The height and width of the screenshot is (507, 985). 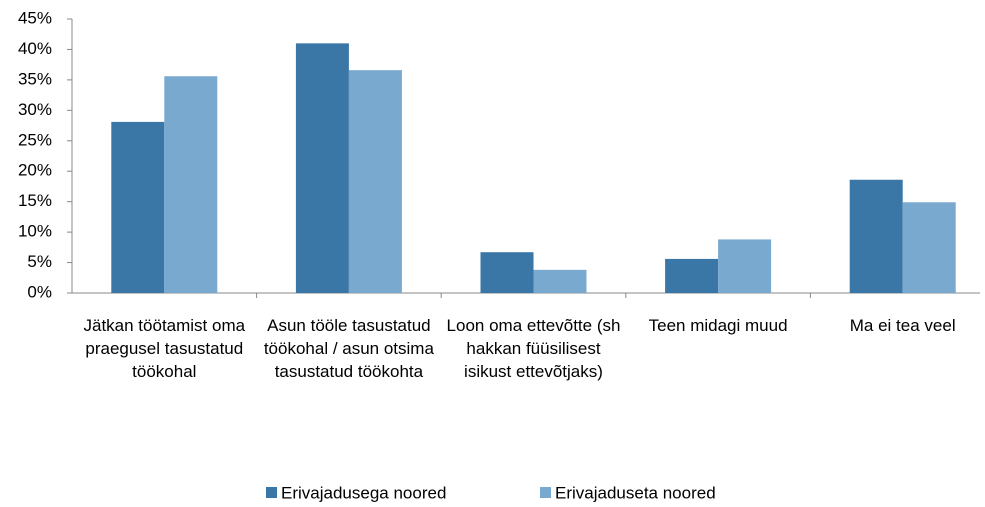 What do you see at coordinates (39, 291) in the screenshot?
I see `y-tick-label: 0%` at bounding box center [39, 291].